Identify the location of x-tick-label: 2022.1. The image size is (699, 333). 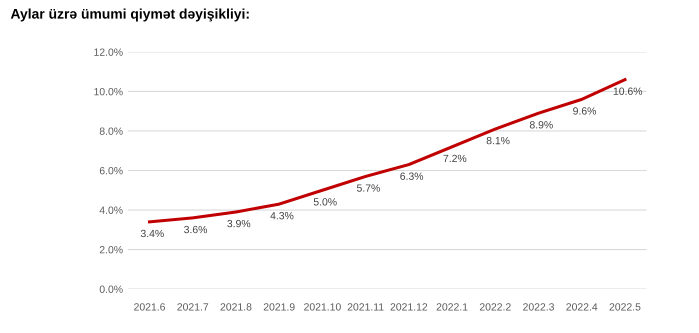
(452, 307).